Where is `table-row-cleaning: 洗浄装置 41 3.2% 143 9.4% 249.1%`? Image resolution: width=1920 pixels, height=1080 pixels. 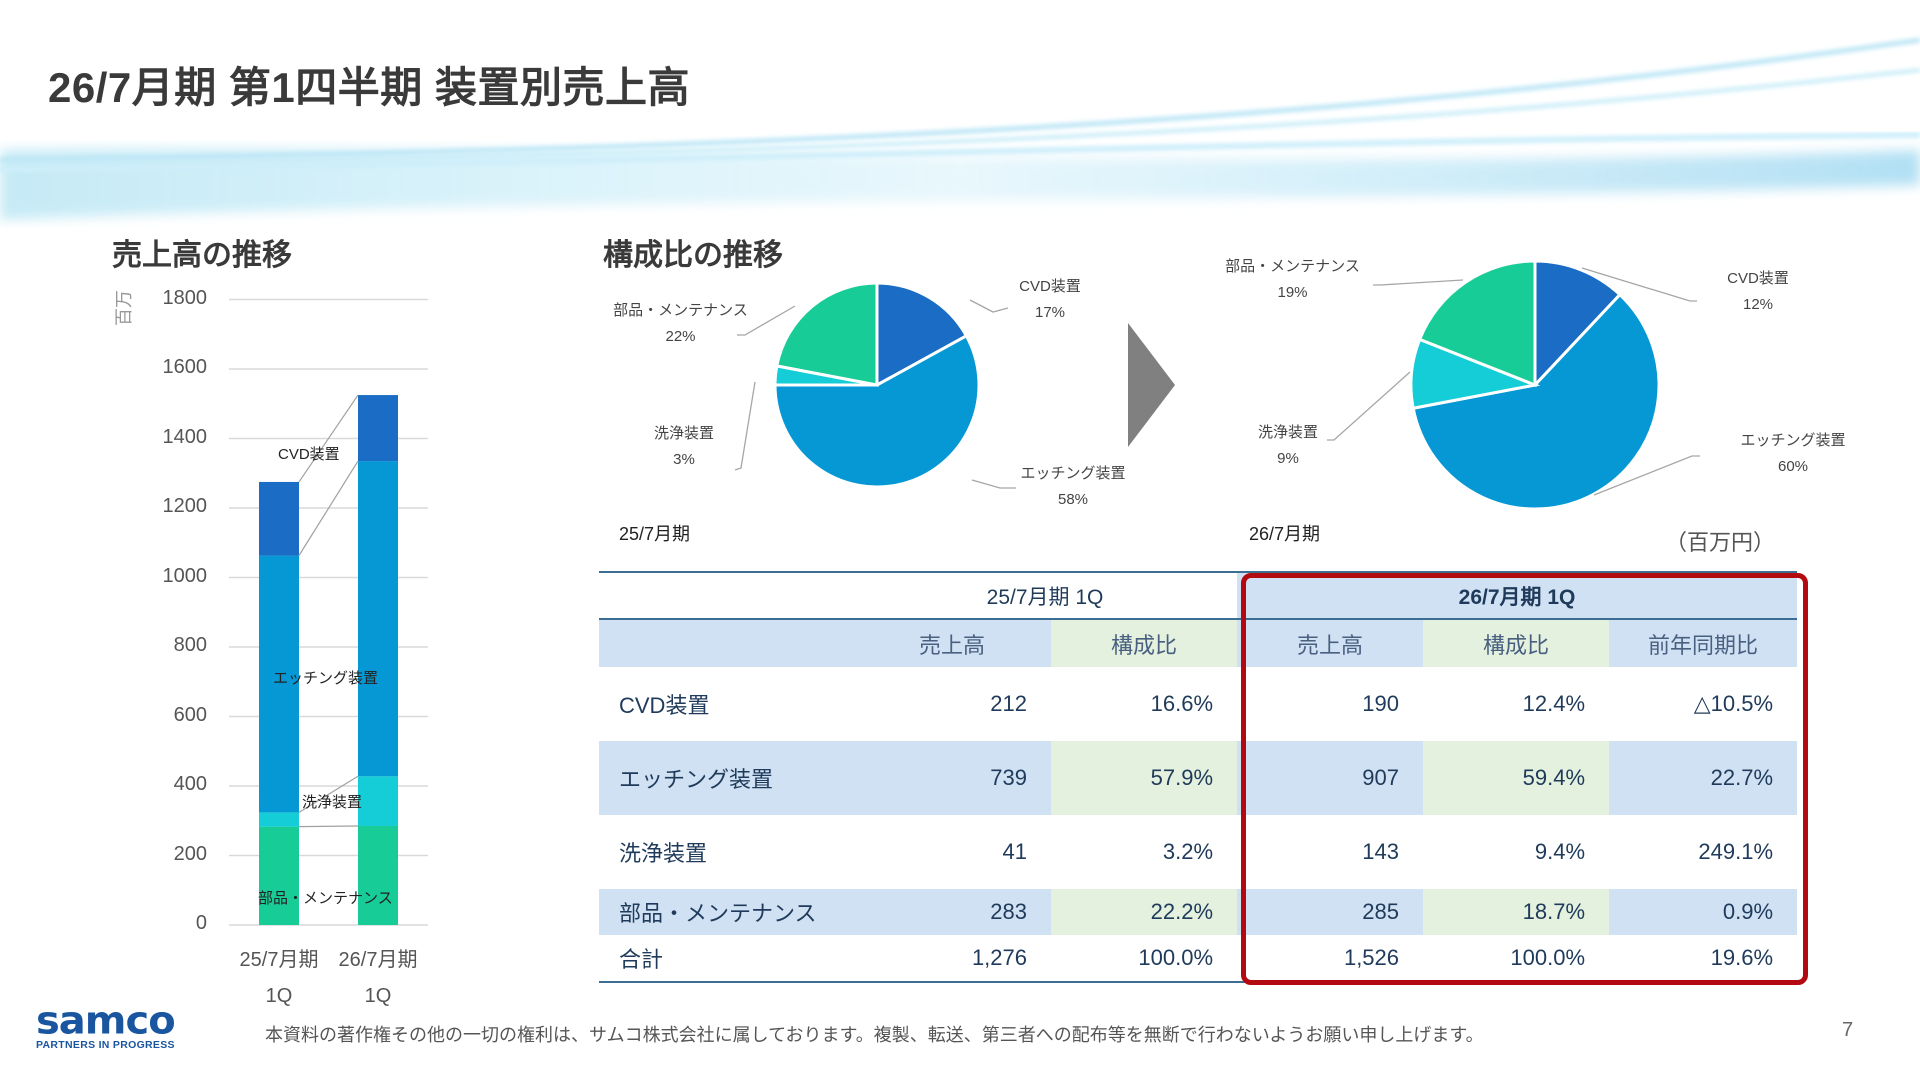 table-row-cleaning: 洗浄装置 41 3.2% 143 9.4% 249.1% is located at coordinates (1198, 852).